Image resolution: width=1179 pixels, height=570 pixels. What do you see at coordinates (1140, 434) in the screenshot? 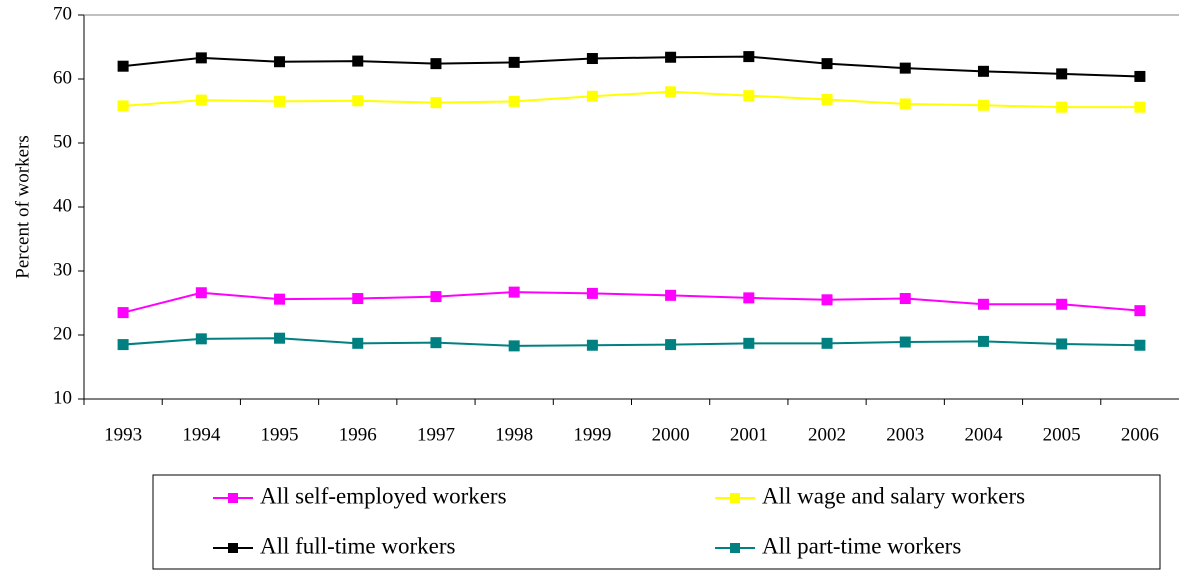
I see `x-tick-label: 2006` at bounding box center [1140, 434].